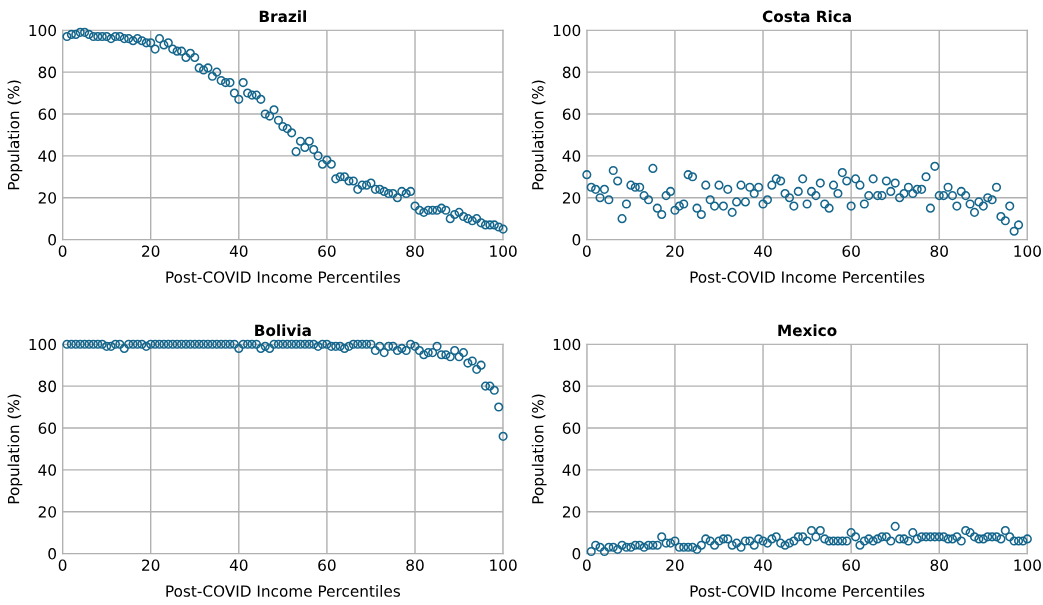  I want to click on chart-title: Brazil, so click(282, 16).